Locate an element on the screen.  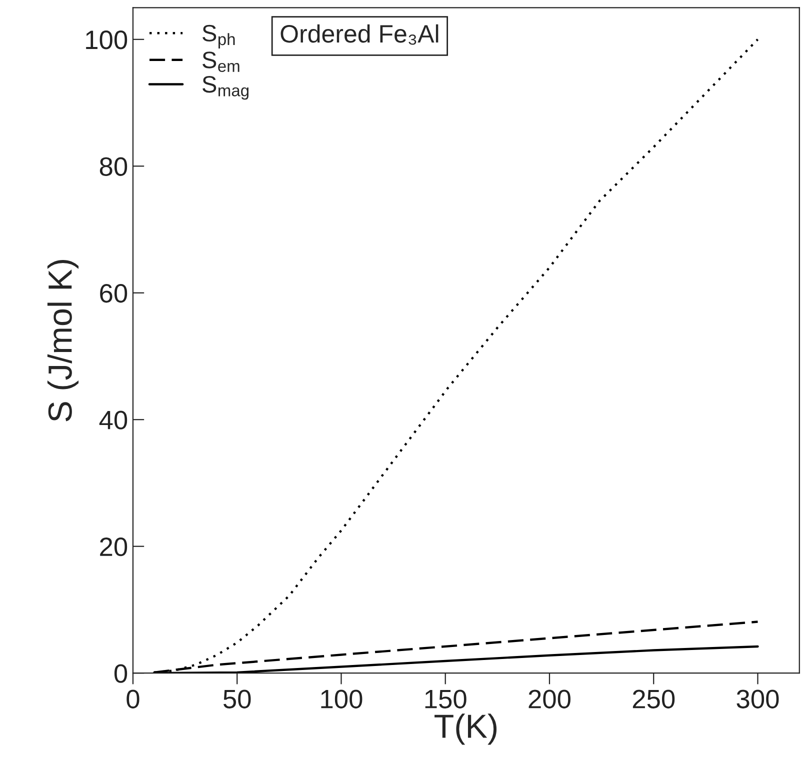
x-axis-title: T(K) is located at coordinates (465, 729).